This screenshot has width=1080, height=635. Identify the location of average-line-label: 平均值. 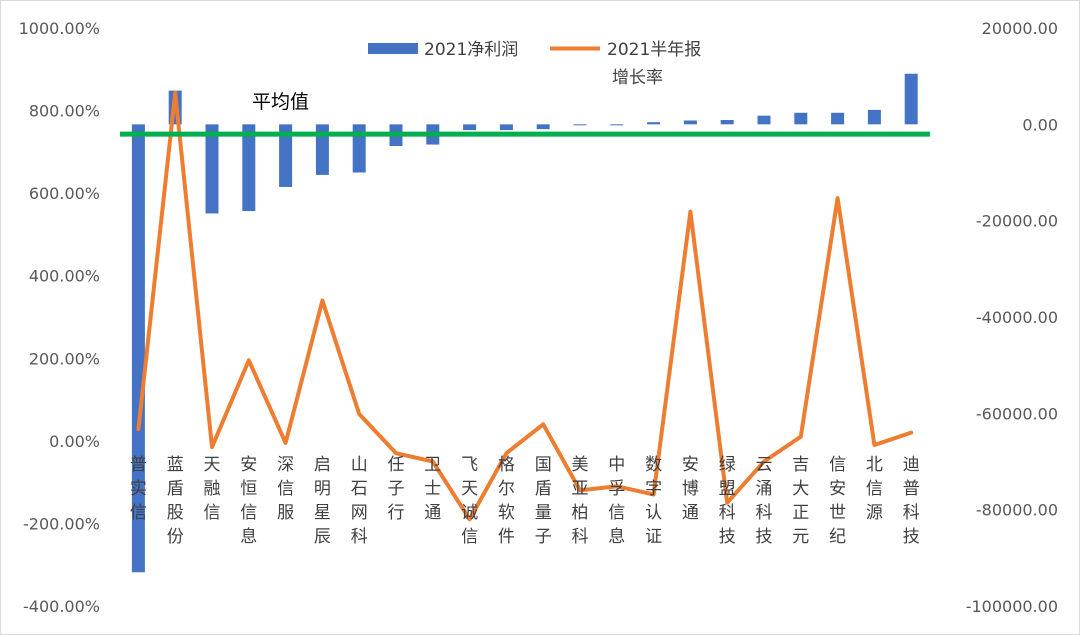
(280, 102).